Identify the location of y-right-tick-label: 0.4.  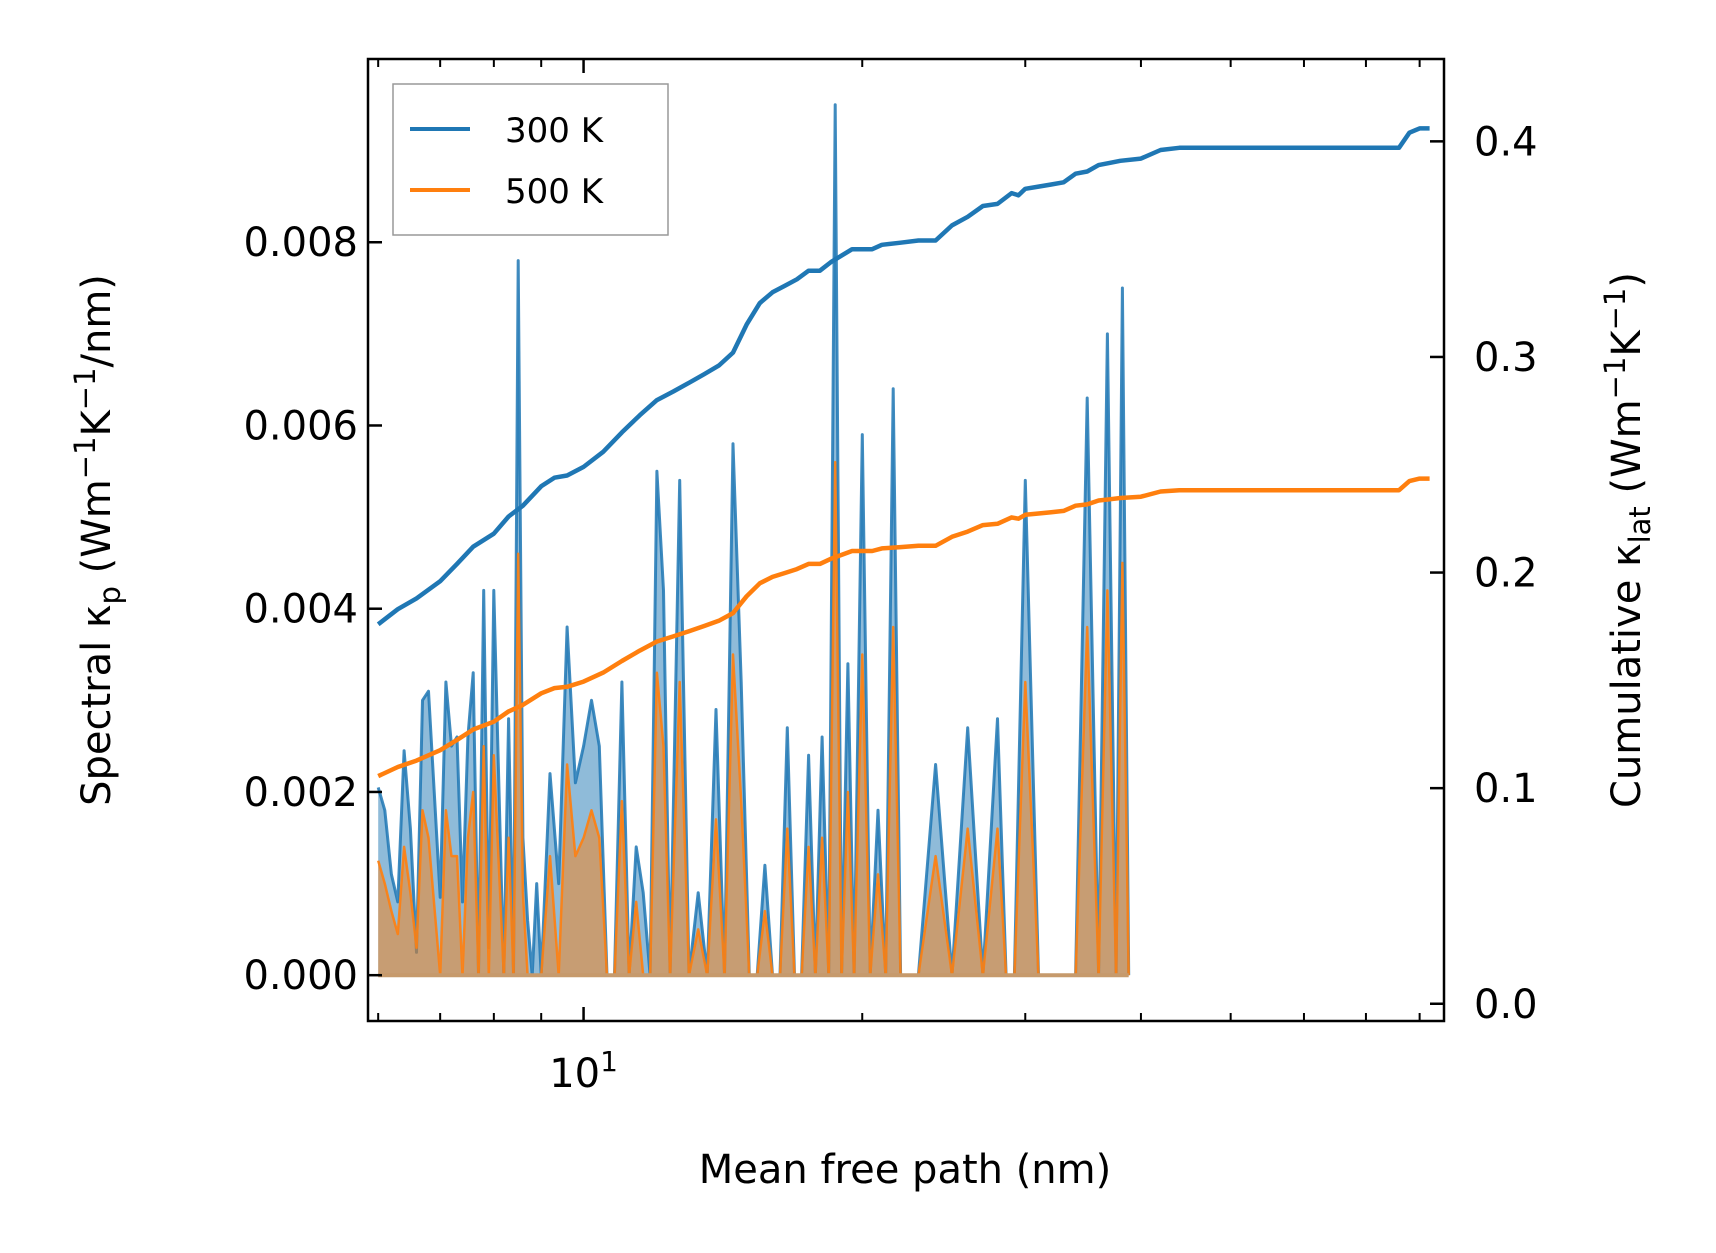
(1506, 142).